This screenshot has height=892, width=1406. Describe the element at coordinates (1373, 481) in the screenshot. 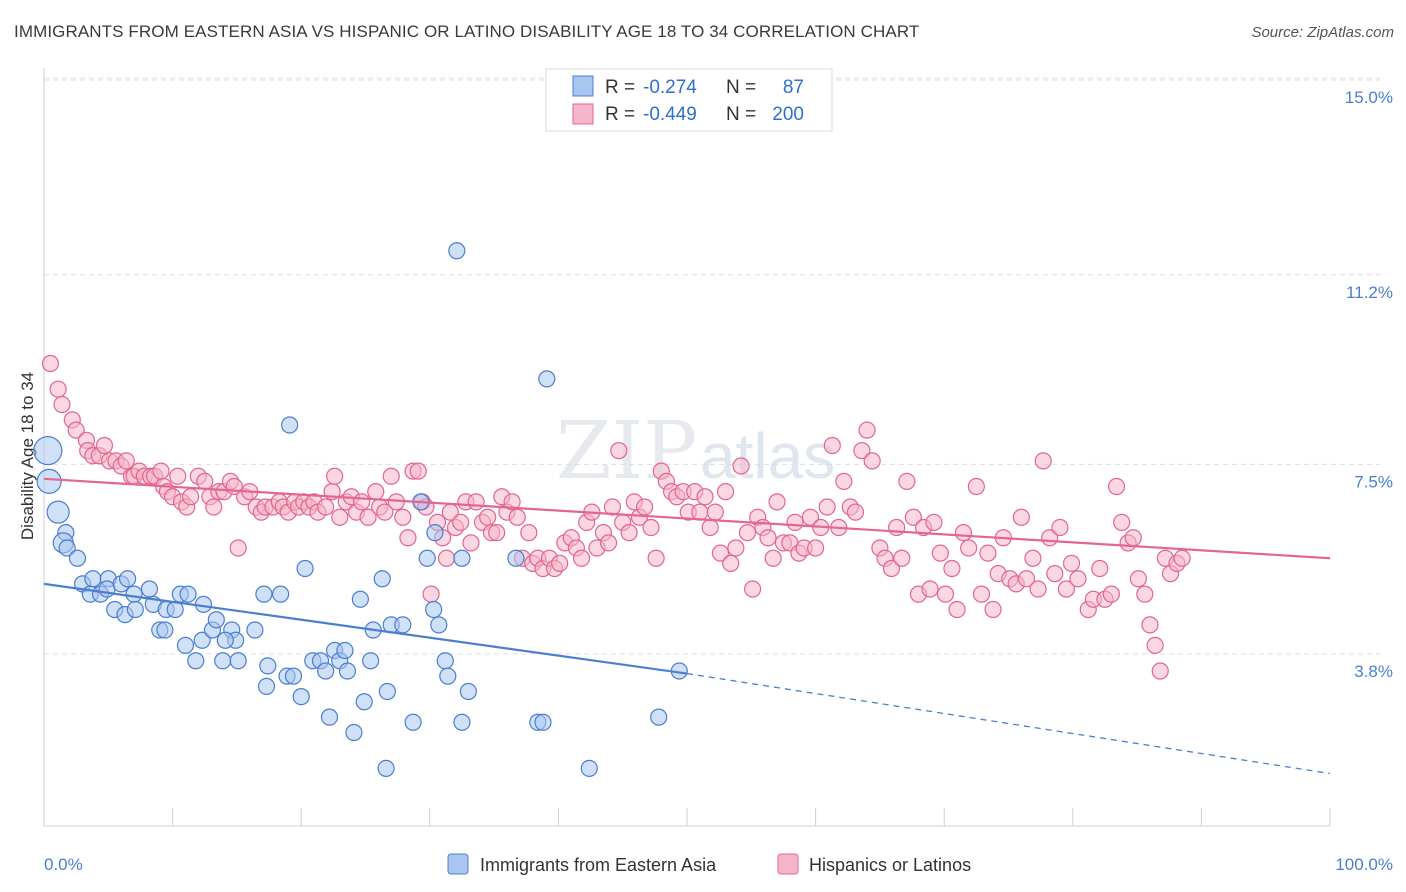

I see `y-tick-label: 7.5%` at that location.